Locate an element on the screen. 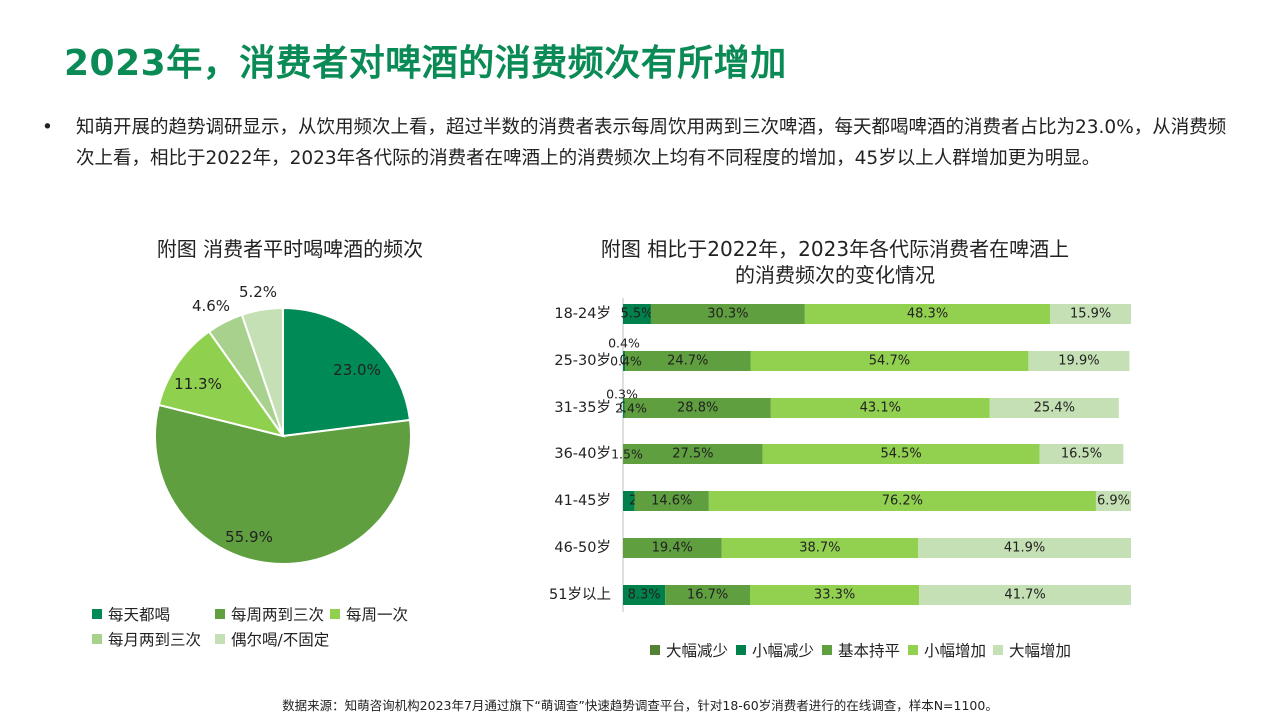 The width and height of the screenshot is (1280, 720). category-tick-label: 18-24岁 is located at coordinates (582, 313).